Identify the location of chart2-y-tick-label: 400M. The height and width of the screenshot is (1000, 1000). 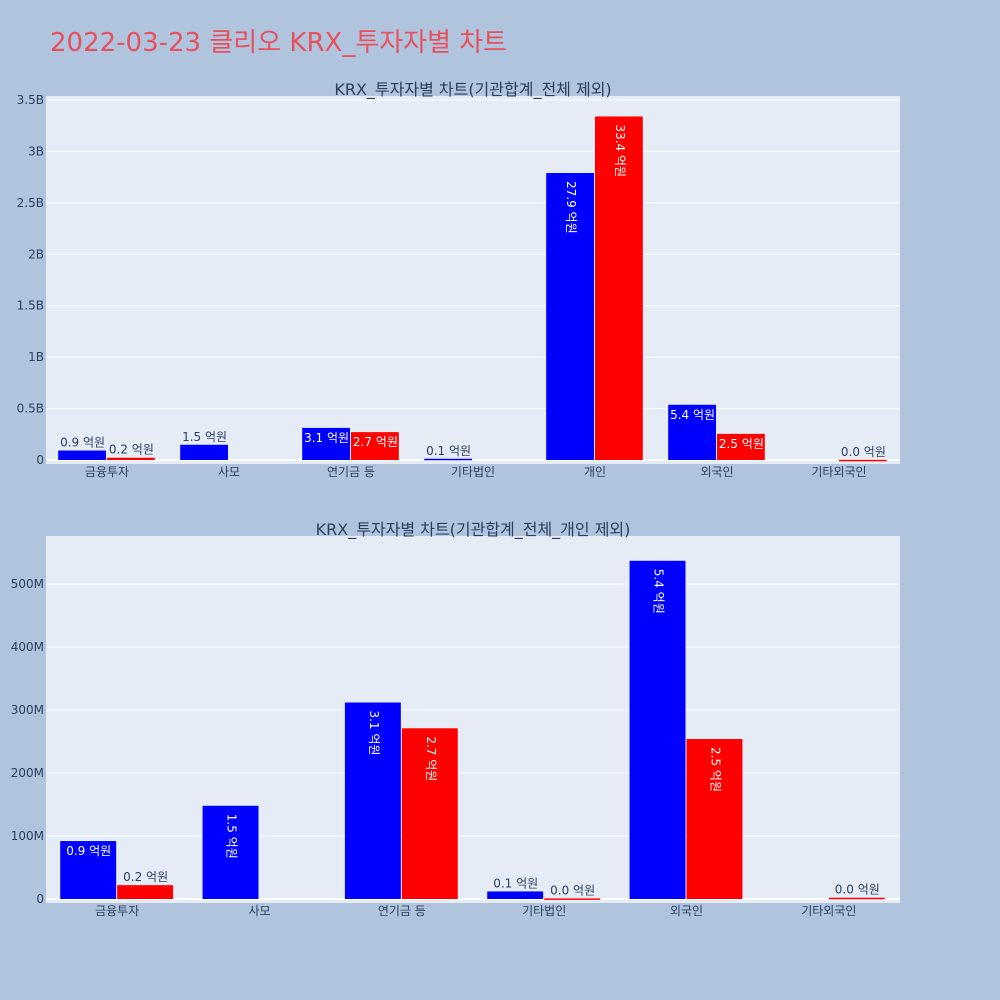
(27, 647).